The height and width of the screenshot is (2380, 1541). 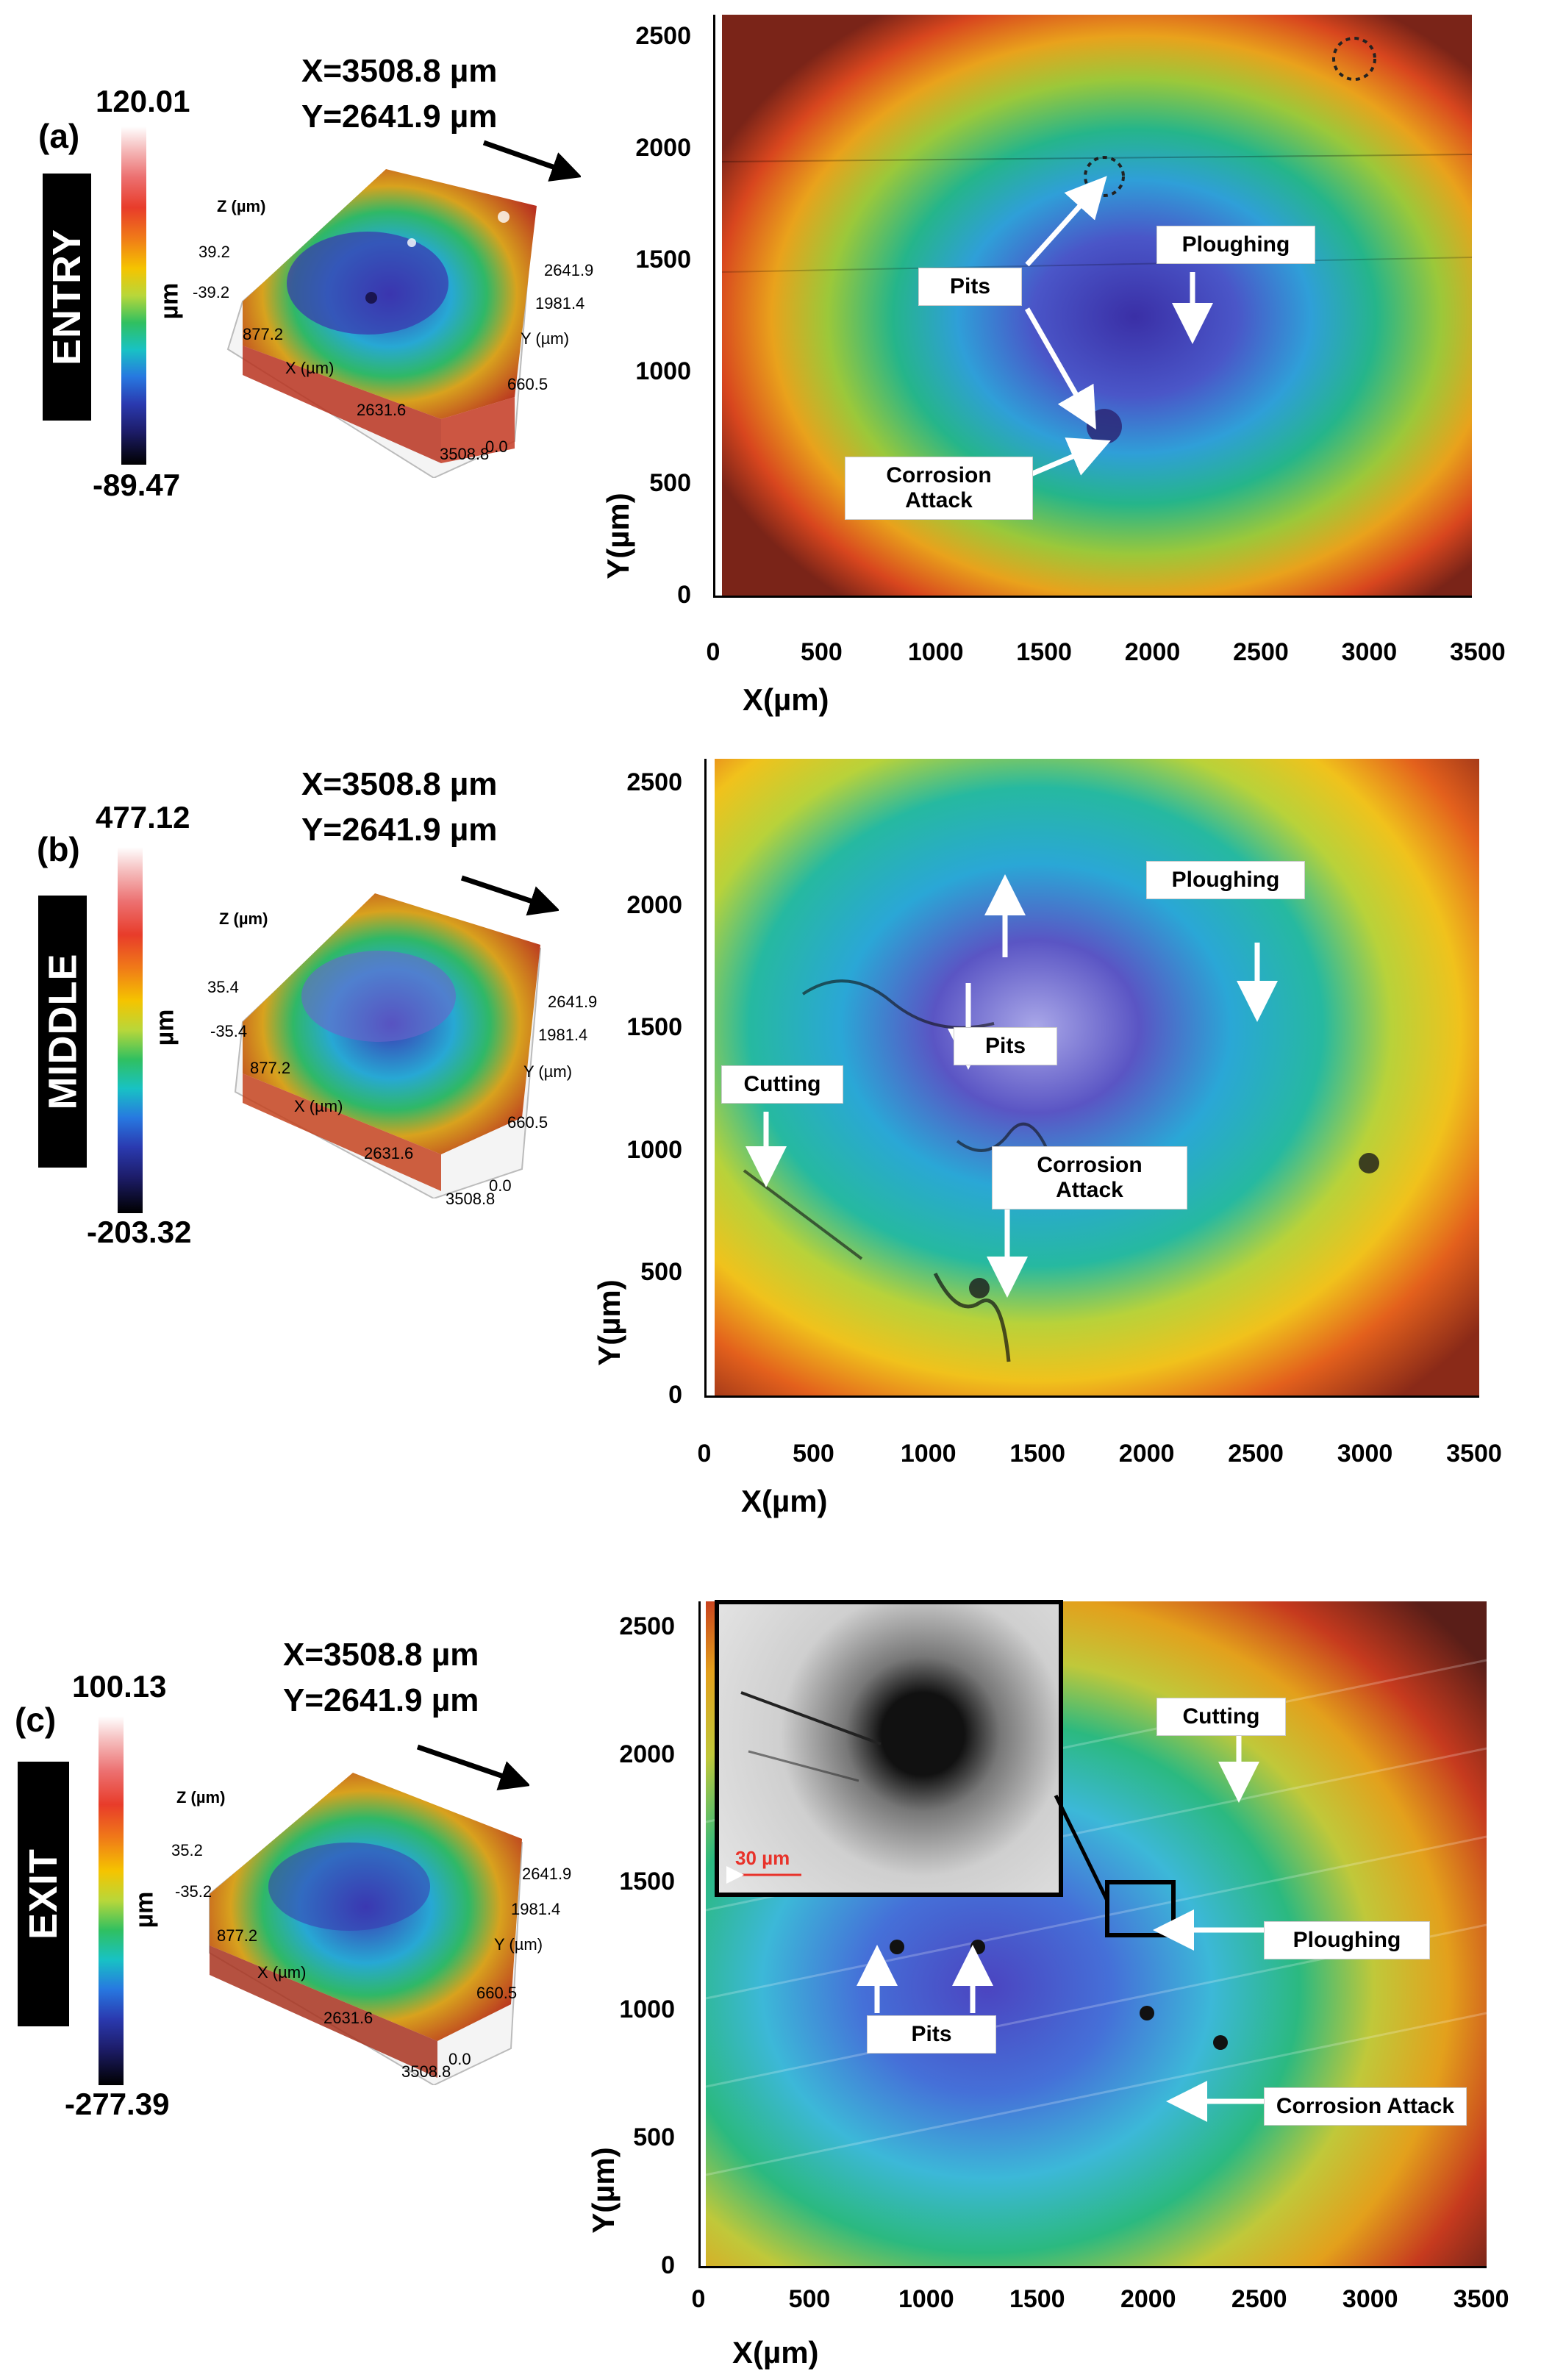 I want to click on section-label-text: ENTRY, so click(x=67, y=297).